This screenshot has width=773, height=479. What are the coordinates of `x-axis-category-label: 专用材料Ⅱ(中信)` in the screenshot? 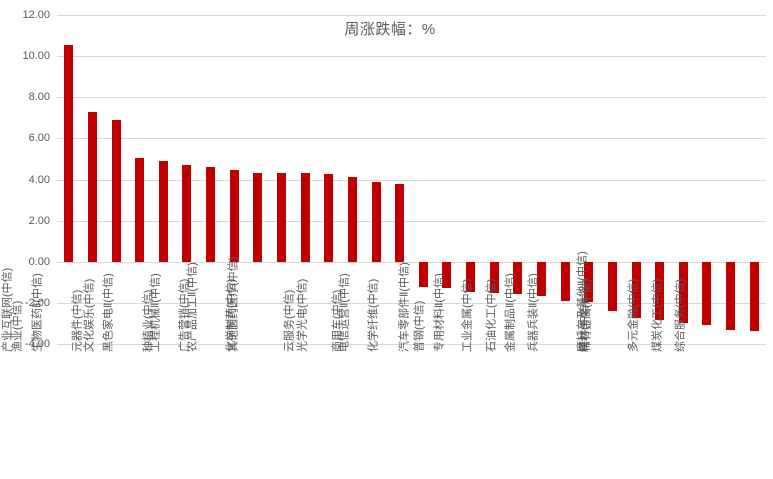 It's located at (439, 312).